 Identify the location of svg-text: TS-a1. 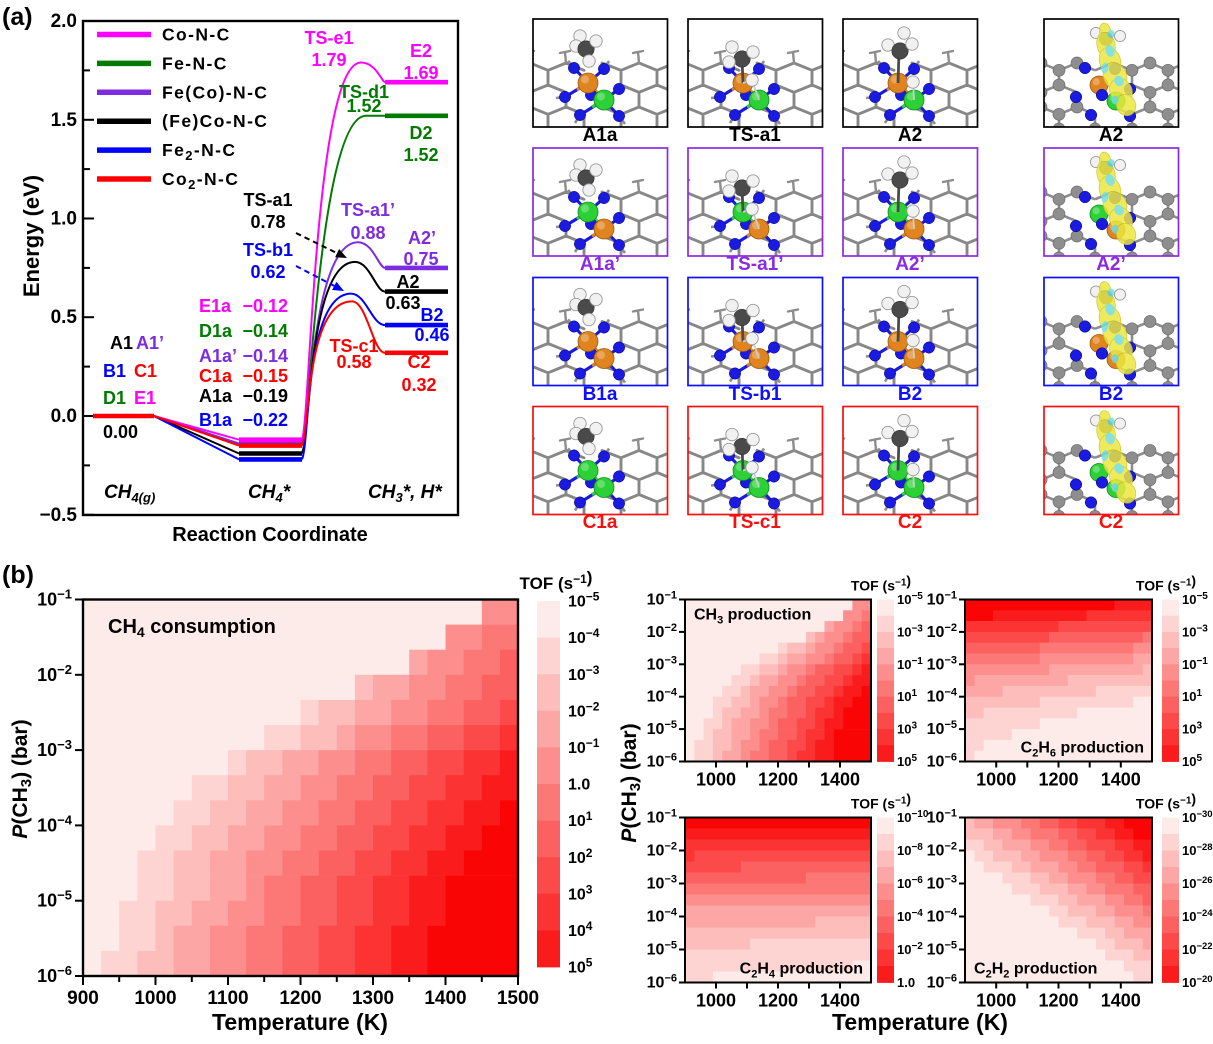
(755, 135).